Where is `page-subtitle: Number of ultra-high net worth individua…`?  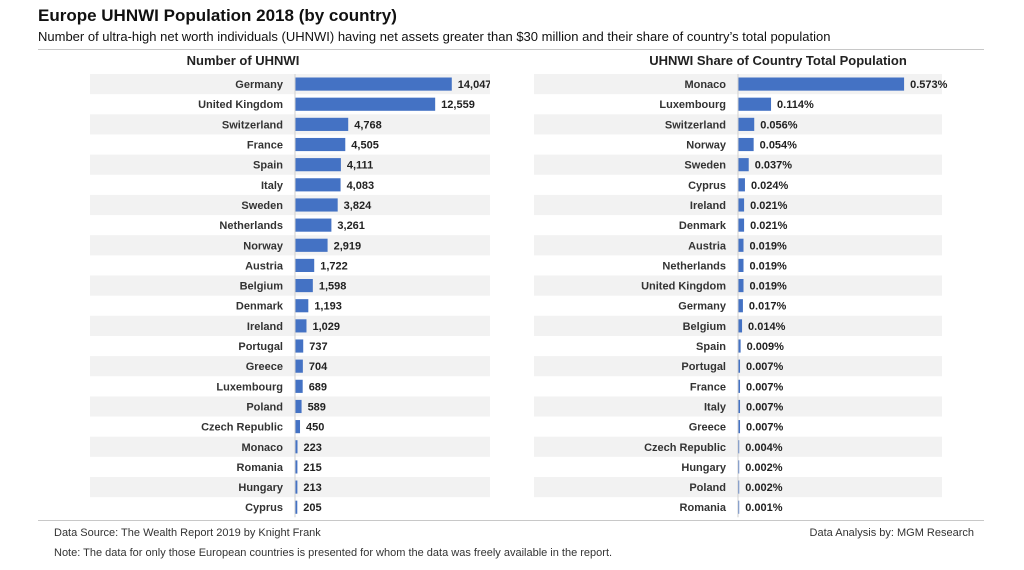 page-subtitle: Number of ultra-high net worth individua… is located at coordinates (434, 36).